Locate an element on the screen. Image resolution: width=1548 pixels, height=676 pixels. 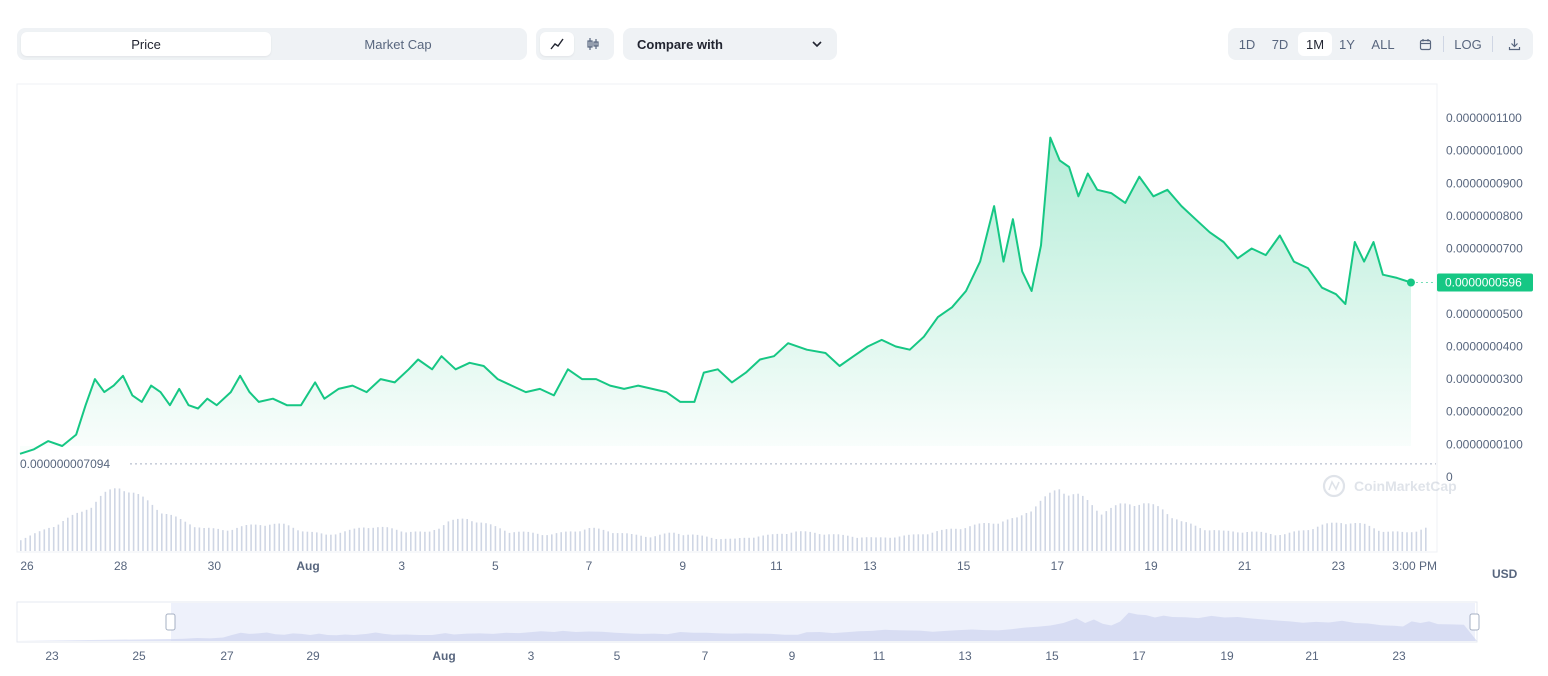
current-price-badge: 0.0000000596 is located at coordinates (1485, 282).